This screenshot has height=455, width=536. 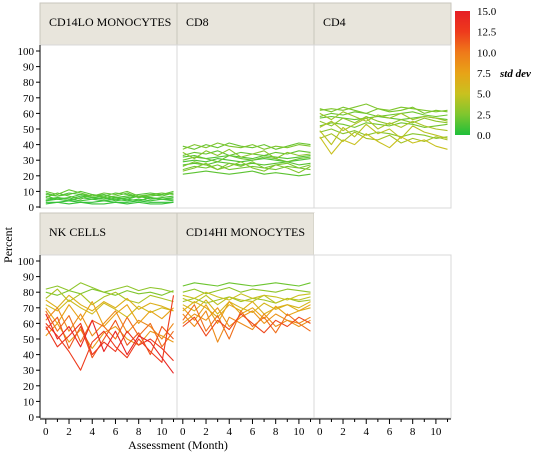 I want to click on color-scale-bar, so click(x=462, y=73).